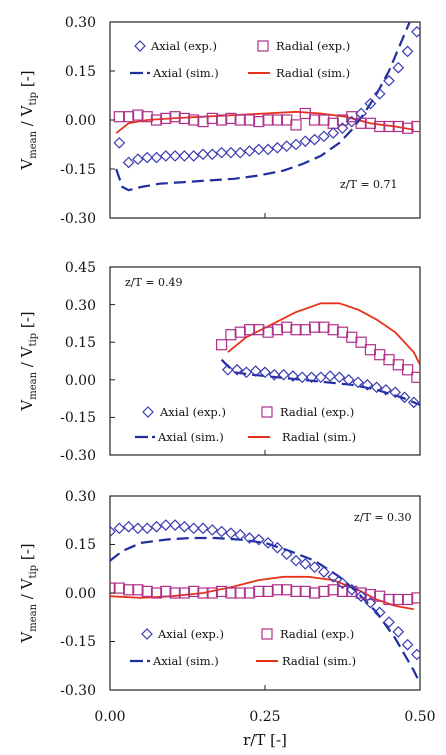 This screenshot has height=755, width=446. I want to click on legend-item-radial-exp: Radial (exp.), so click(303, 46).